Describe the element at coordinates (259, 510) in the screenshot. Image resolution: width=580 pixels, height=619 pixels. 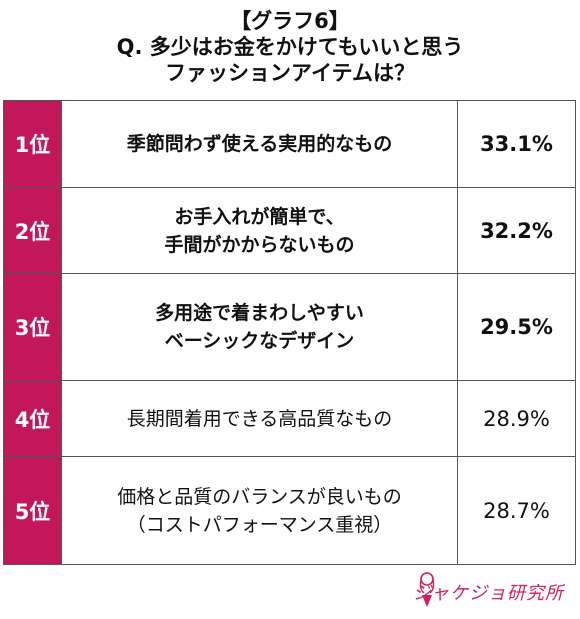
I see `item-label: 価格と品質のバランスが良いもの （コストパフォーマンス重視）` at that location.